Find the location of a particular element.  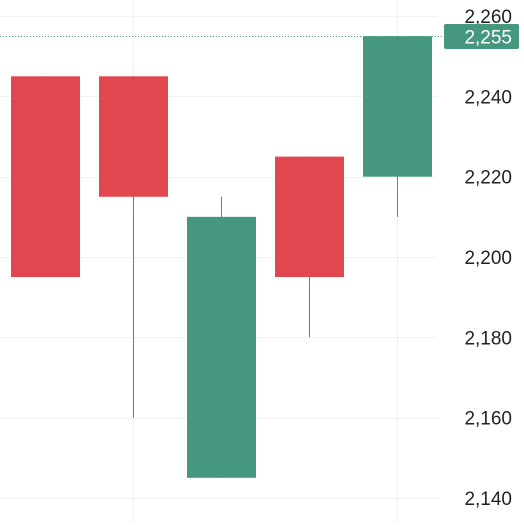

y-tick-label: 2,260 is located at coordinates (488, 17).